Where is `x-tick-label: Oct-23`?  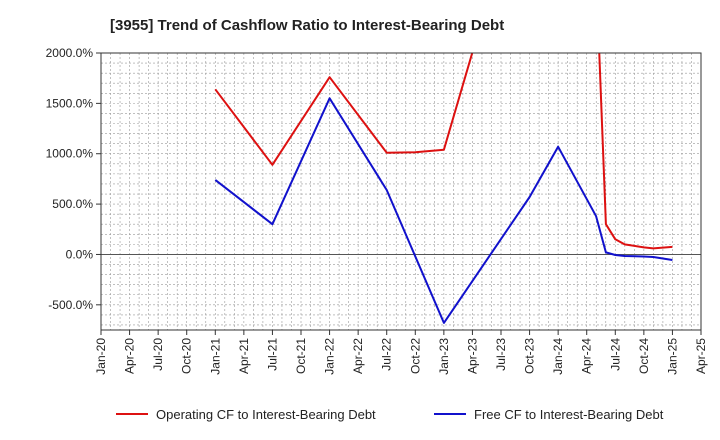
x-tick-label: Oct-23 is located at coordinates (530, 356).